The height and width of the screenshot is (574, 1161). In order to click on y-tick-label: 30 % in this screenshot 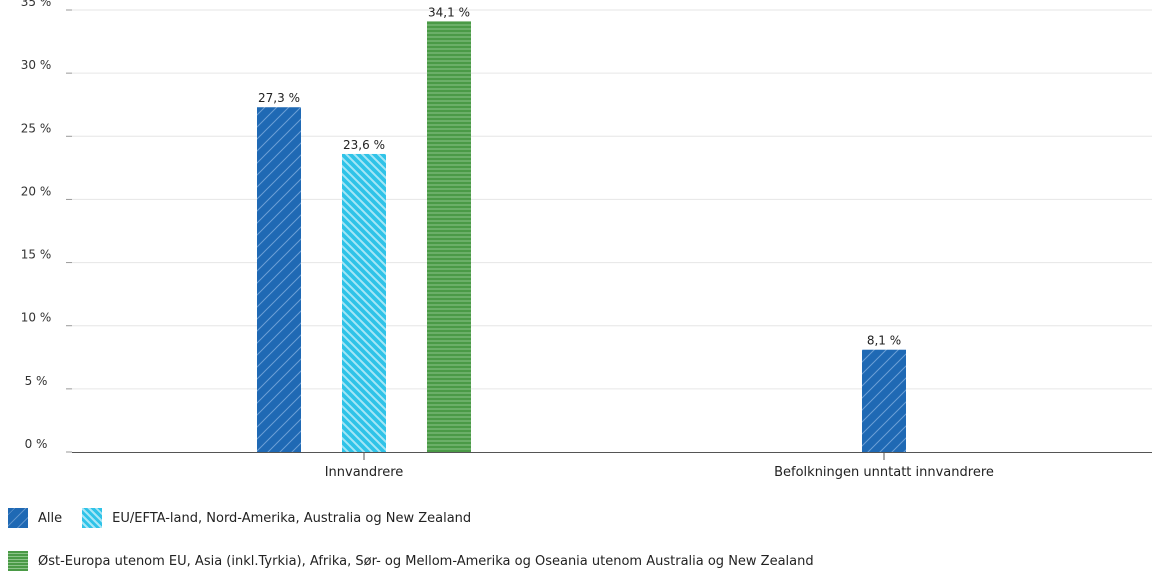, I will do `click(36, 65)`.